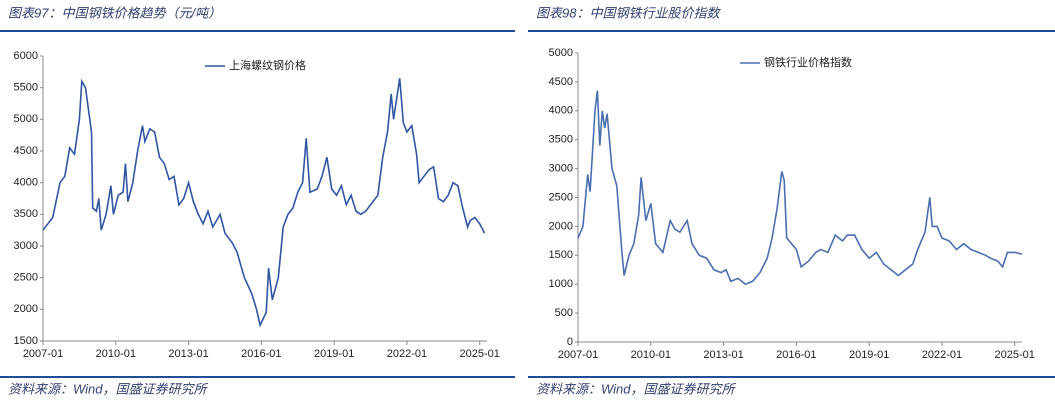 The width and height of the screenshot is (1055, 403). What do you see at coordinates (114, 12) in the screenshot?
I see `chart-title: 图表97：中国钢铁价格趋势（元/吨）` at bounding box center [114, 12].